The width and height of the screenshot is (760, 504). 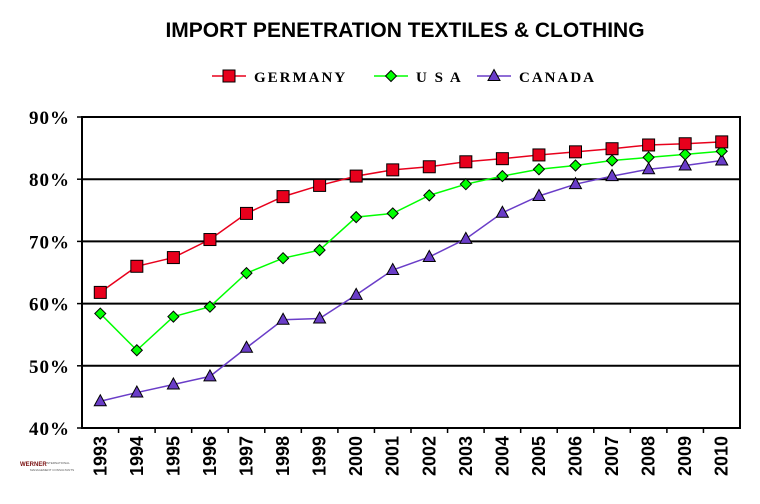 I want to click on logo-name: WERNER, so click(x=33, y=465).